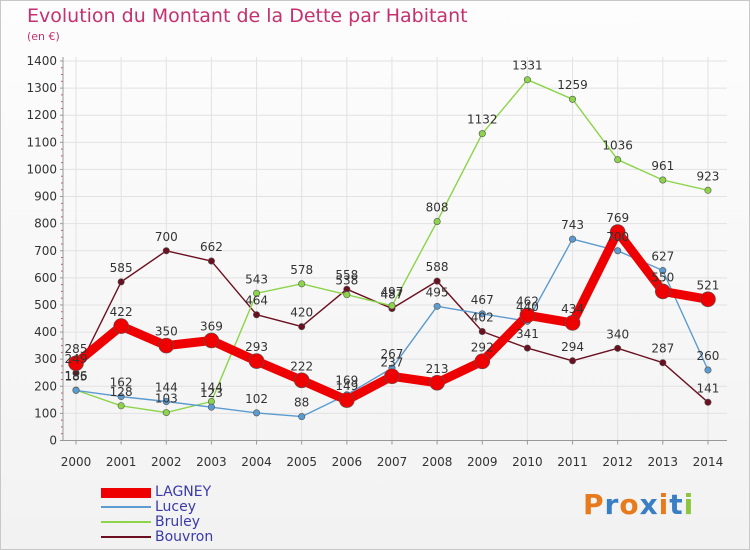 The height and width of the screenshot is (550, 750). I want to click on data-label-lucey: 102, so click(256, 399).